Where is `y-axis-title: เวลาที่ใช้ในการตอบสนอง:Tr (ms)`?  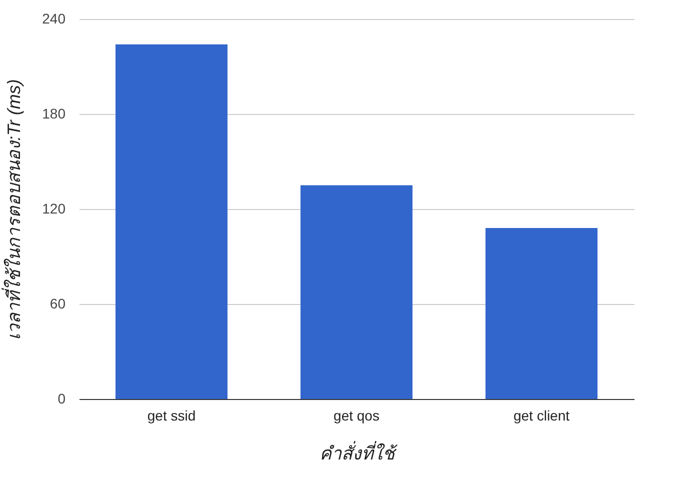
y-axis-title: เวลาที่ใช้ในการตอบสนอง:Tr (ms) is located at coordinates (12, 209).